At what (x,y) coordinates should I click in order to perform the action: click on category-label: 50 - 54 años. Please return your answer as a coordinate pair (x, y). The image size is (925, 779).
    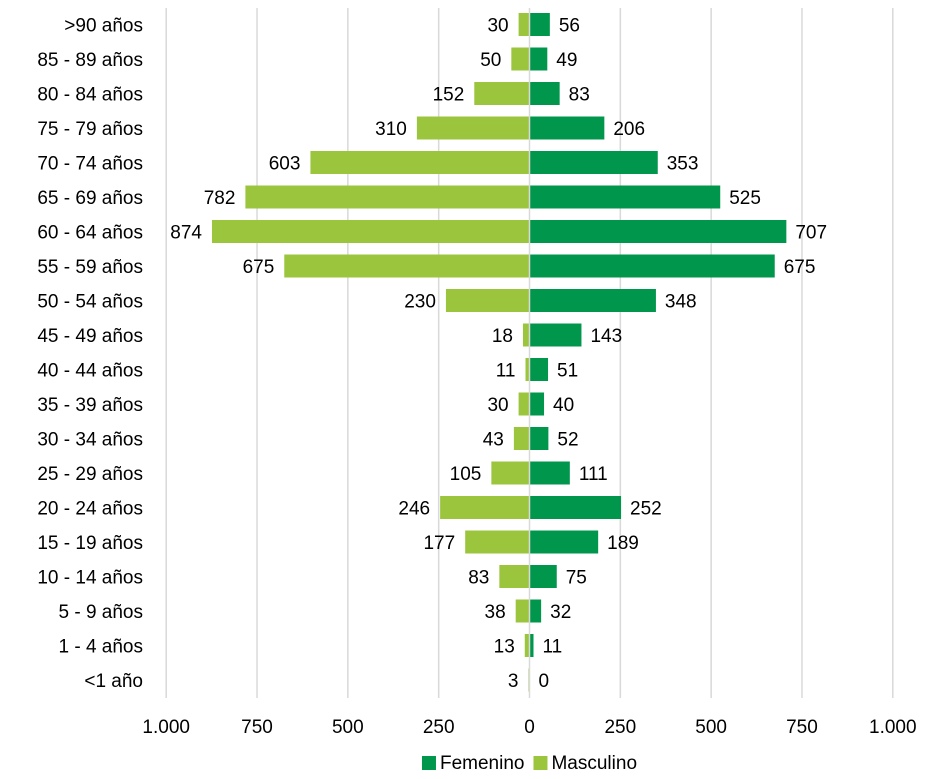
    Looking at the image, I should click on (90, 302).